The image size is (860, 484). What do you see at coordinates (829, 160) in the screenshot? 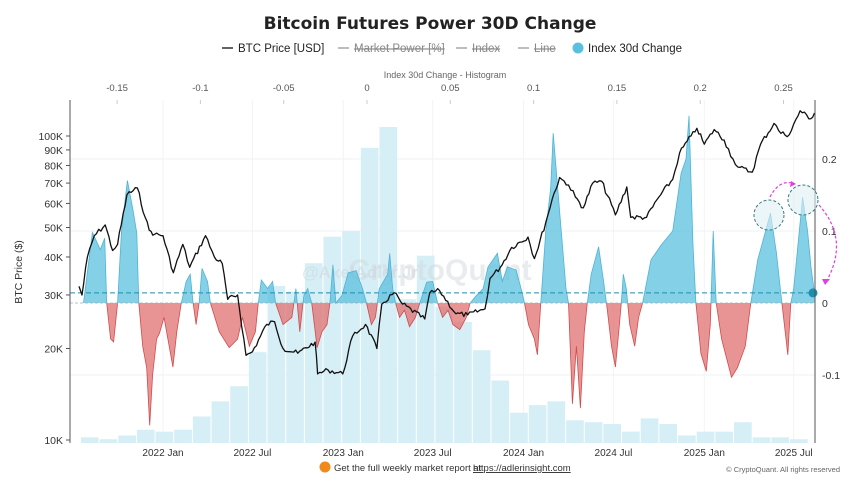
I see `right-tick-label: 0.2` at bounding box center [829, 160].